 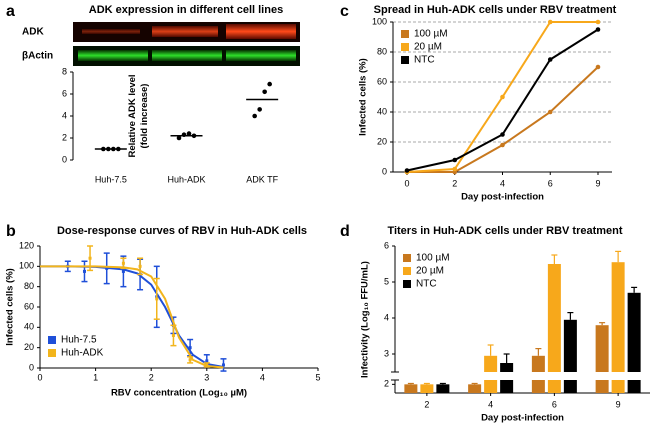 I want to click on x-tick-label: 3, so click(x=206, y=377).